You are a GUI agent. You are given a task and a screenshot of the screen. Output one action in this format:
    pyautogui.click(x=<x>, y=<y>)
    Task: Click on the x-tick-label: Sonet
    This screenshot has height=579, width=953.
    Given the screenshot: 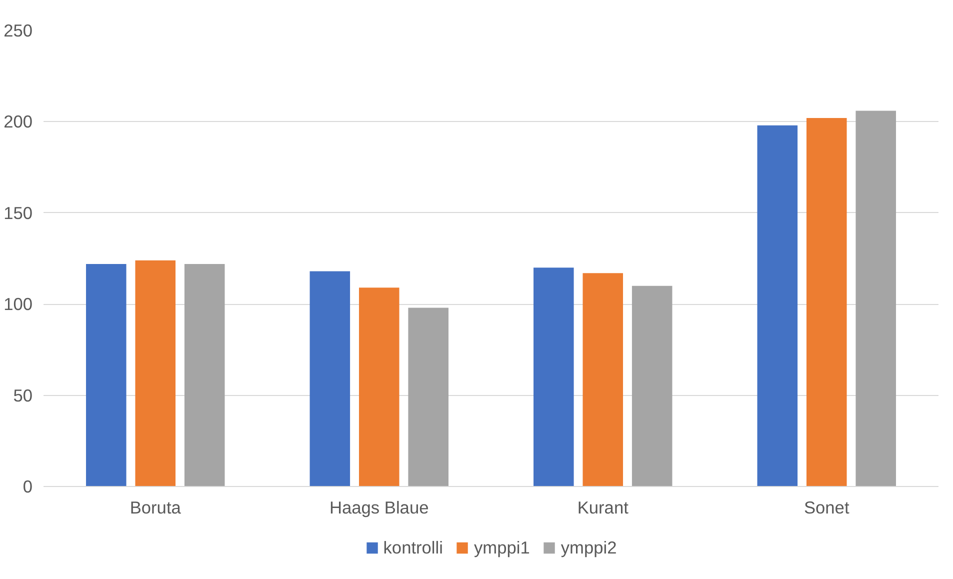 What is the action you would take?
    pyautogui.click(x=827, y=508)
    